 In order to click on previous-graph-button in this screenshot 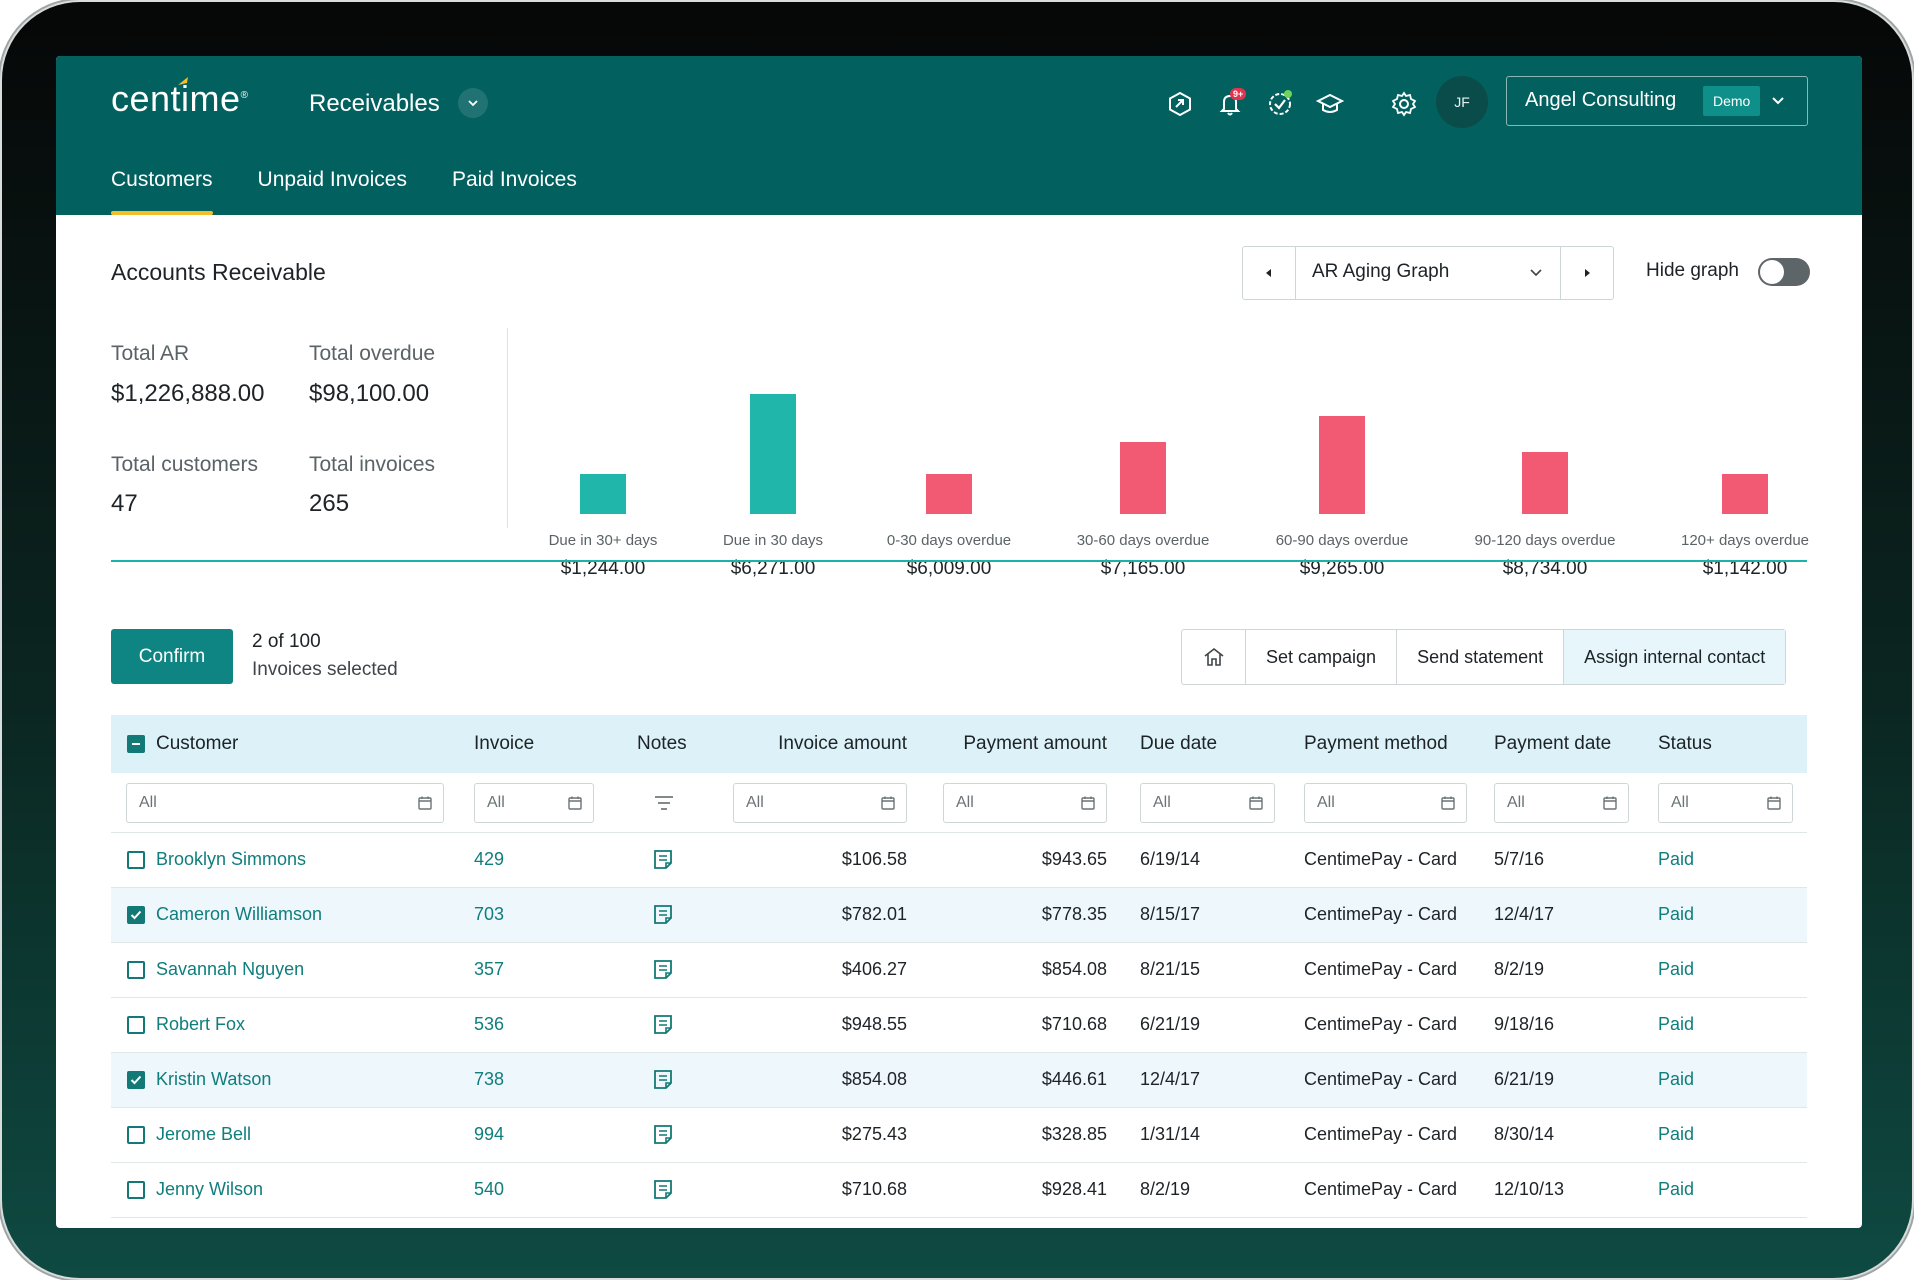, I will do `click(1269, 273)`.